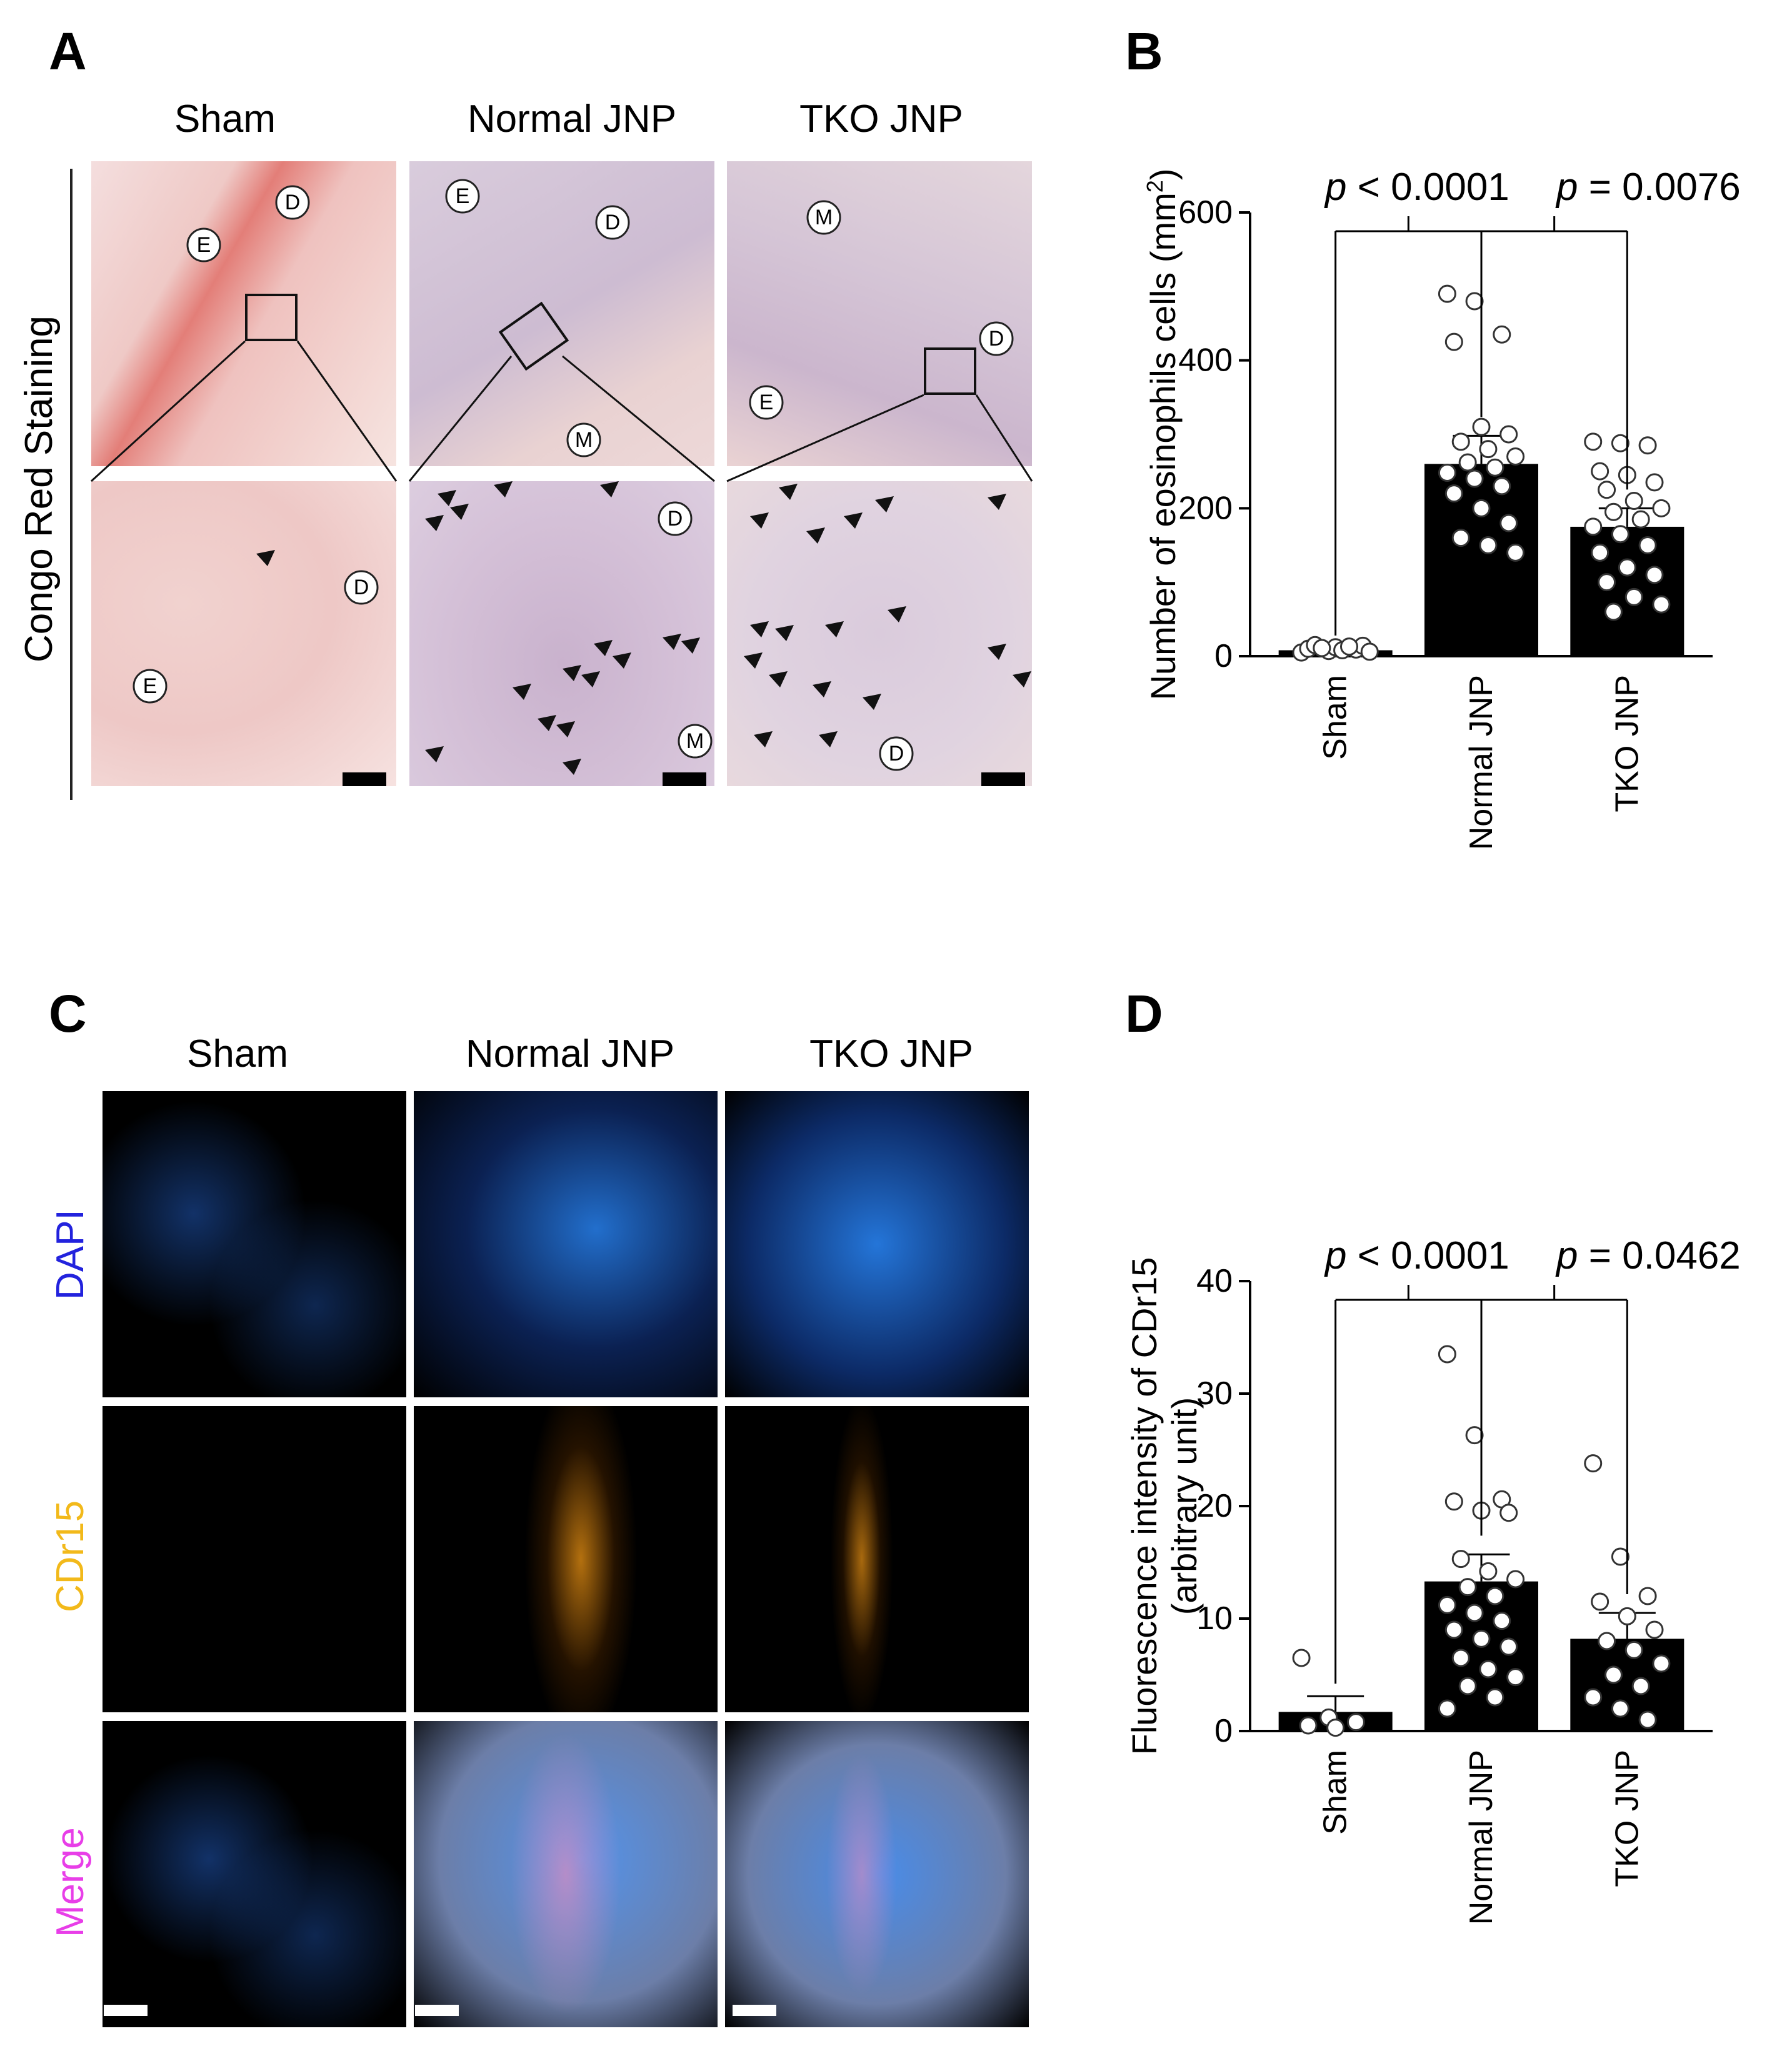 The width and height of the screenshot is (1792, 2056). I want to click on y-axis-title: Number of eosinophils cells (mm2), so click(1162, 435).